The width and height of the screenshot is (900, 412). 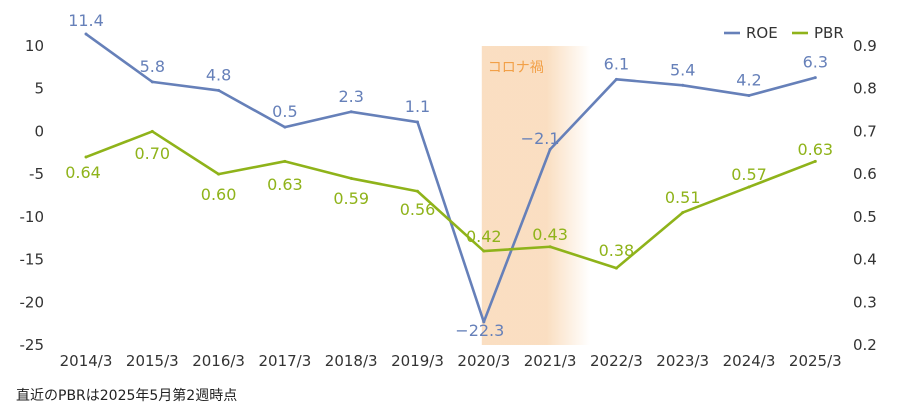 I want to click on y-left-tick-label: -10, so click(x=32, y=217).